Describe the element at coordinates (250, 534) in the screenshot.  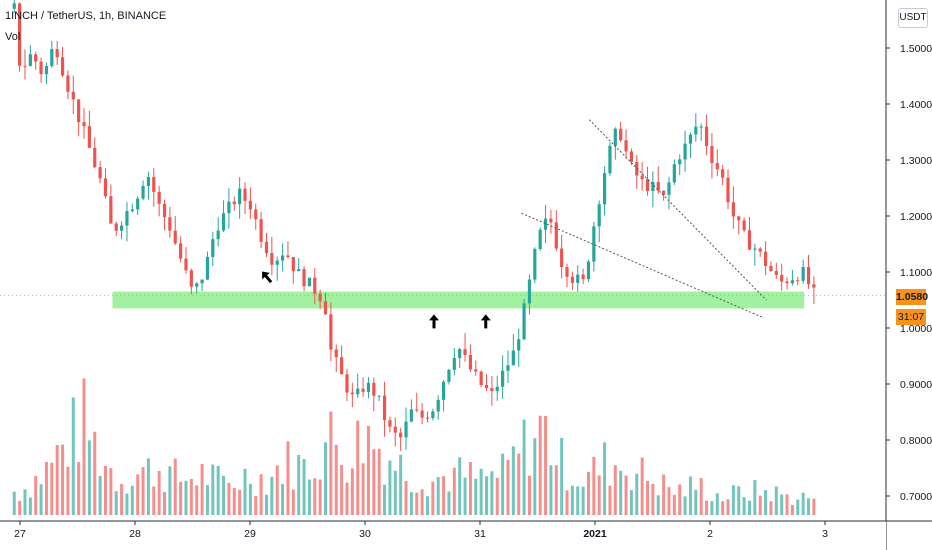
I see `x-tick-label: 29` at that location.